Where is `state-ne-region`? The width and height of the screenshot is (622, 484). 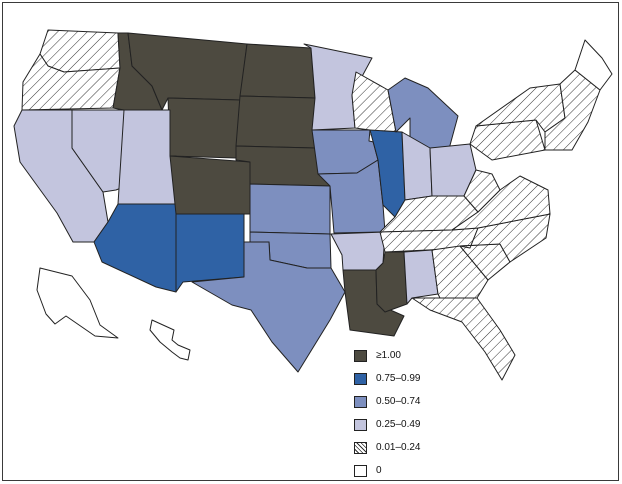 state-ne-region is located at coordinates (572, 110).